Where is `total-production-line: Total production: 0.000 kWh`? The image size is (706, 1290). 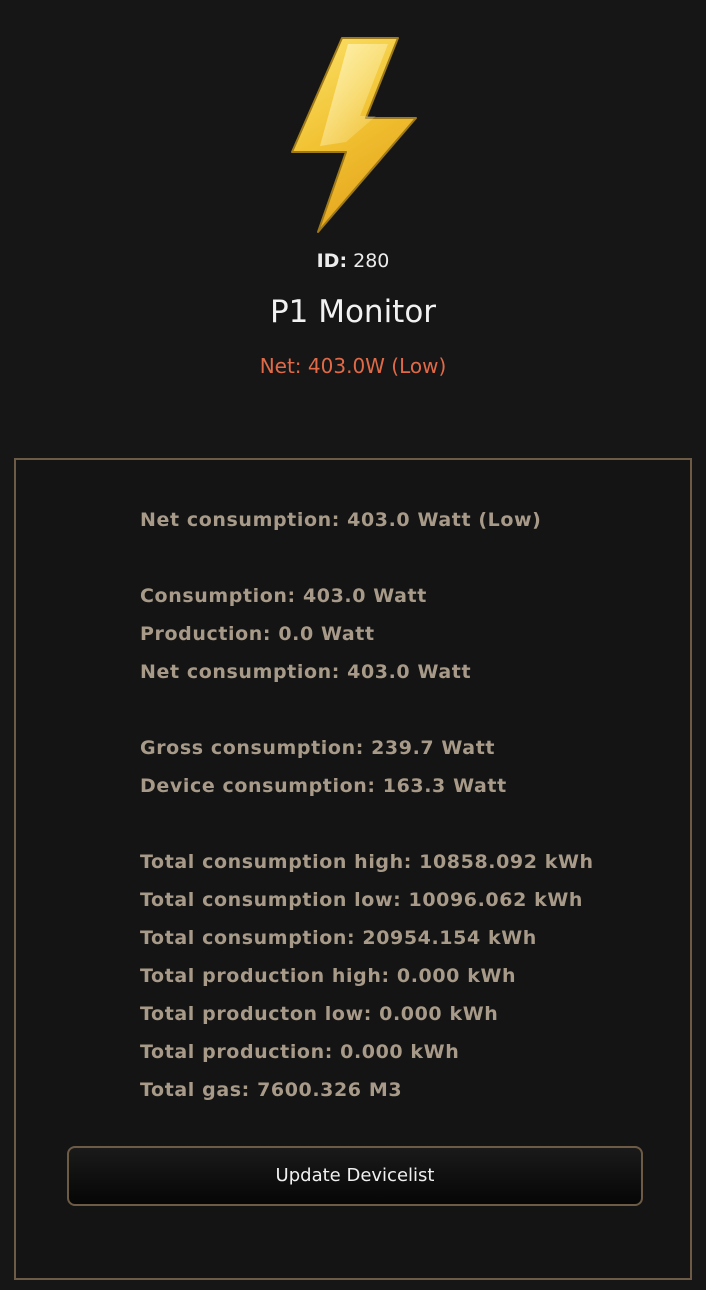 total-production-line: Total production: 0.000 kWh is located at coordinates (300, 1052).